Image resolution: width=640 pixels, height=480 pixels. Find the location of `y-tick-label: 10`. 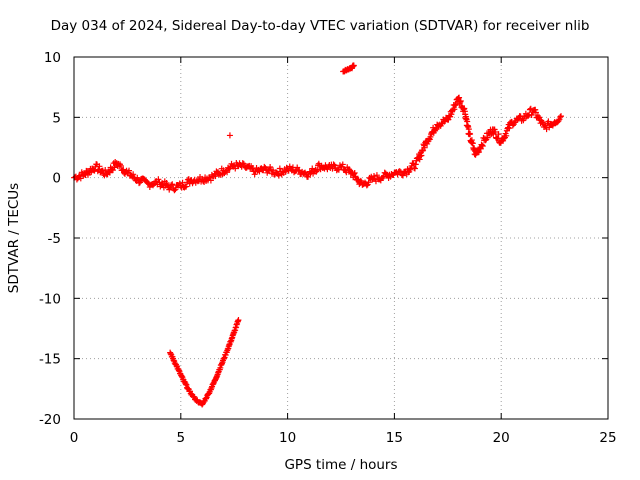

y-tick-label: 10 is located at coordinates (52, 58).